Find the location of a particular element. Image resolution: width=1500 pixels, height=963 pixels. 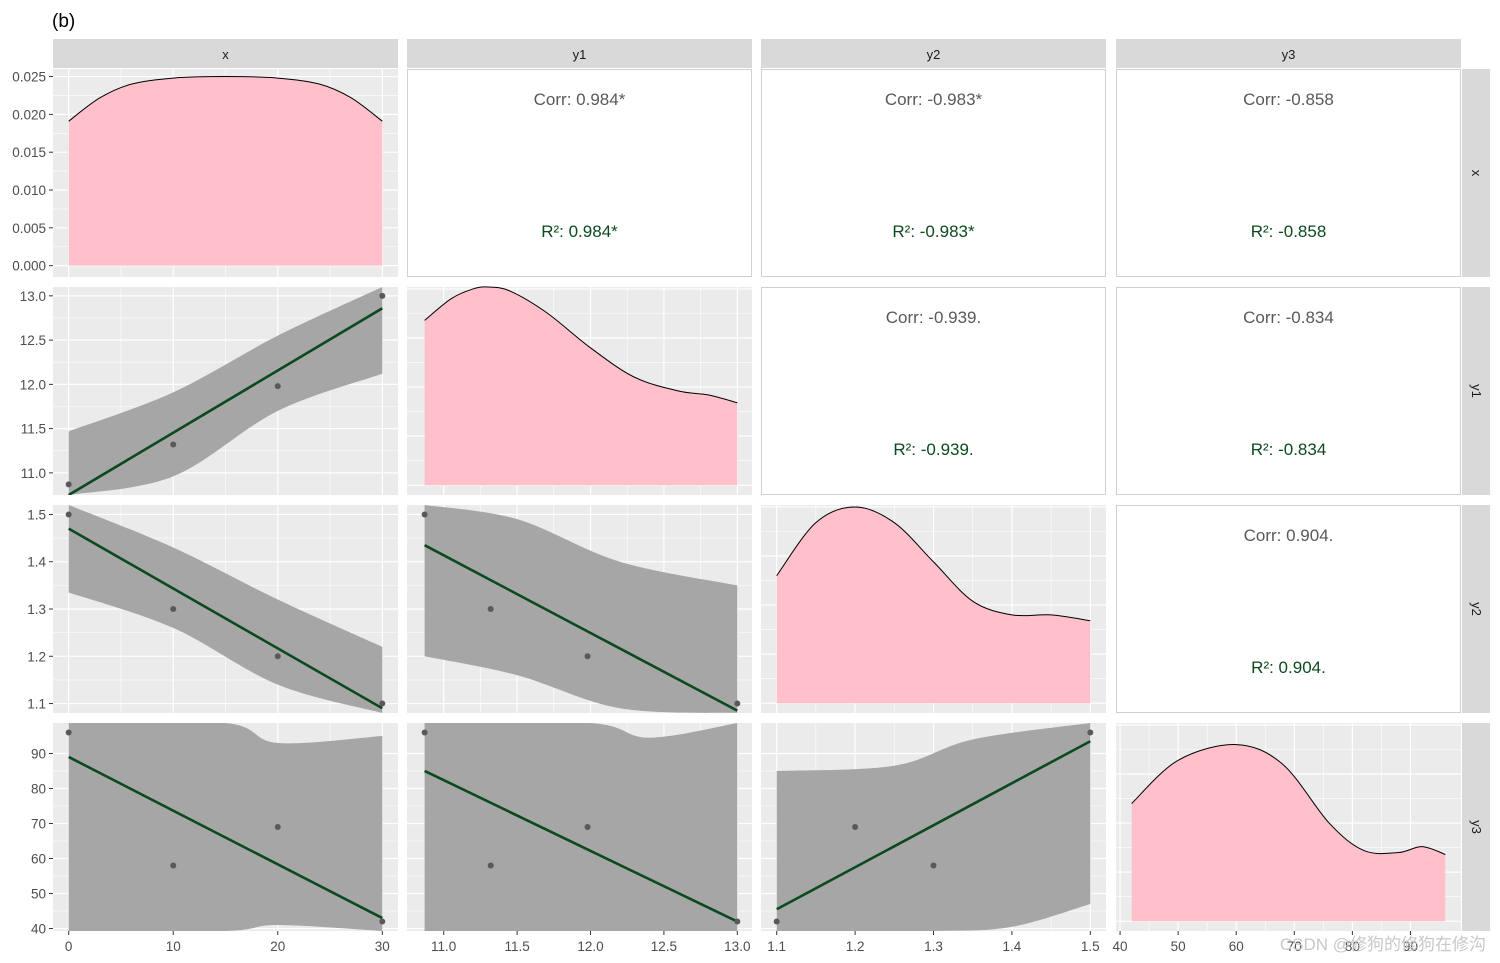

x-tick-label-y3: 60 is located at coordinates (1236, 946).